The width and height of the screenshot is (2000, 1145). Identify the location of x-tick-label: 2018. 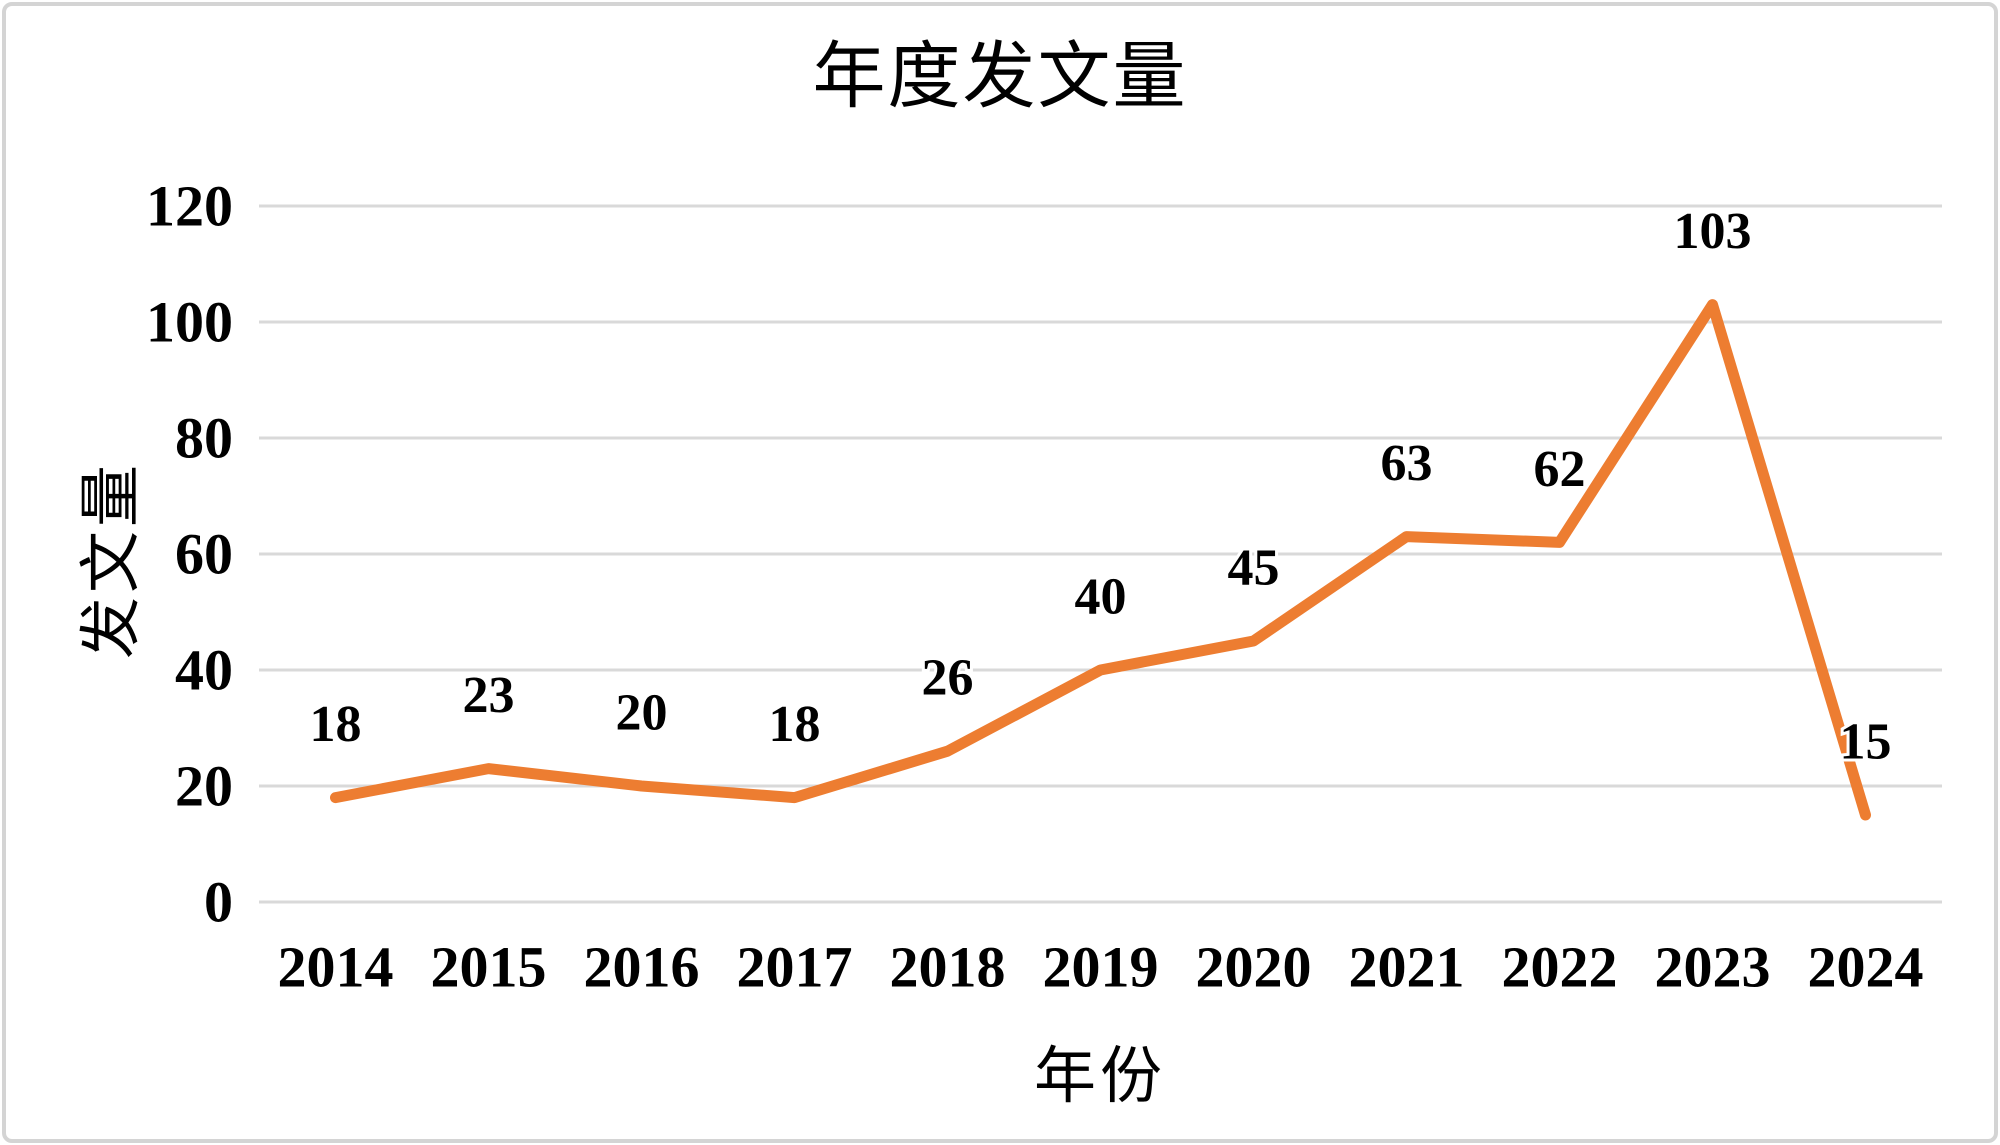
(948, 967).